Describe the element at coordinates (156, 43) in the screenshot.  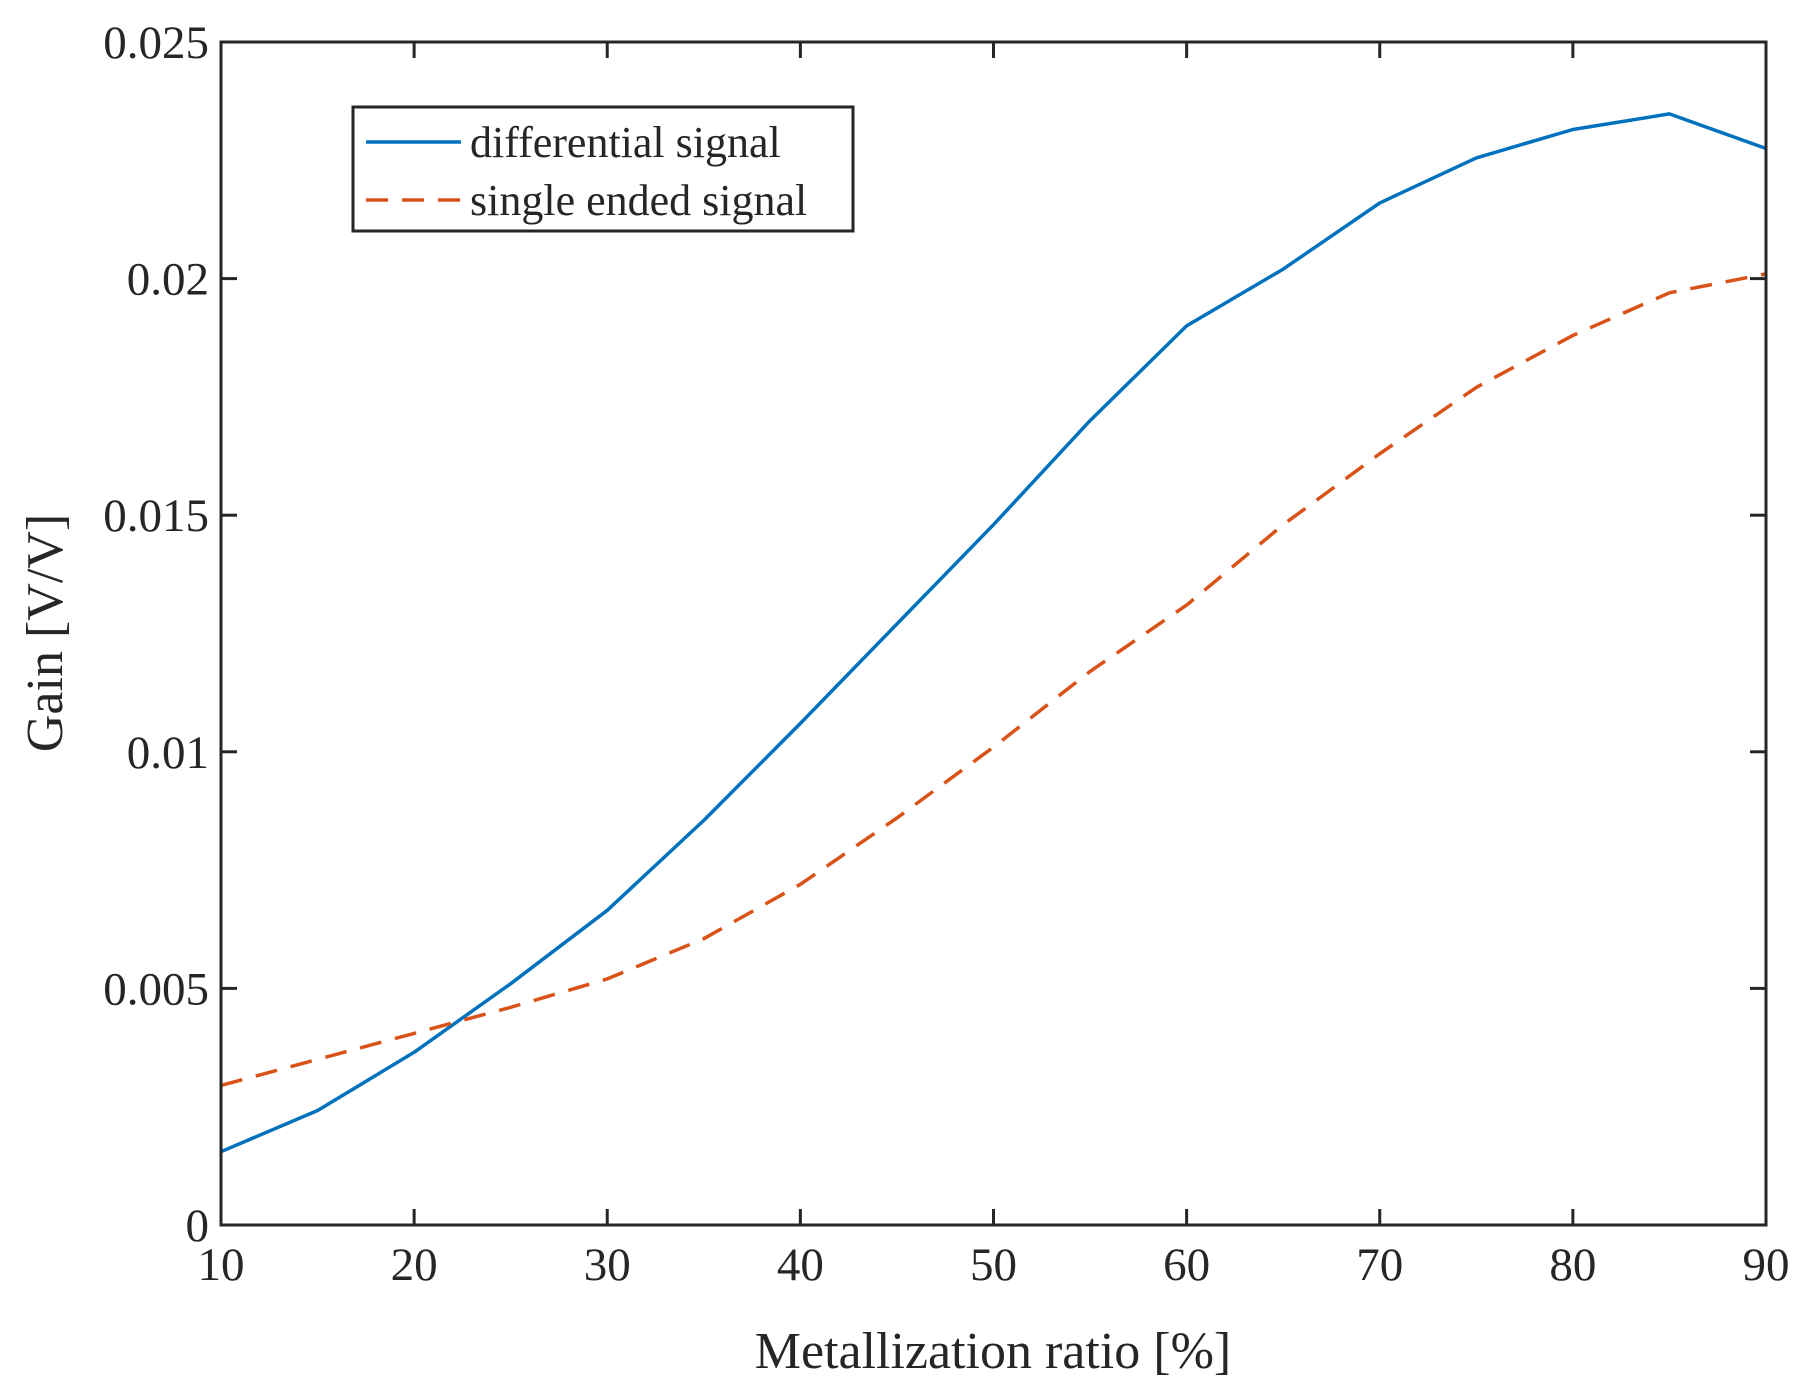
I see `y-tick-label: 0.025` at that location.